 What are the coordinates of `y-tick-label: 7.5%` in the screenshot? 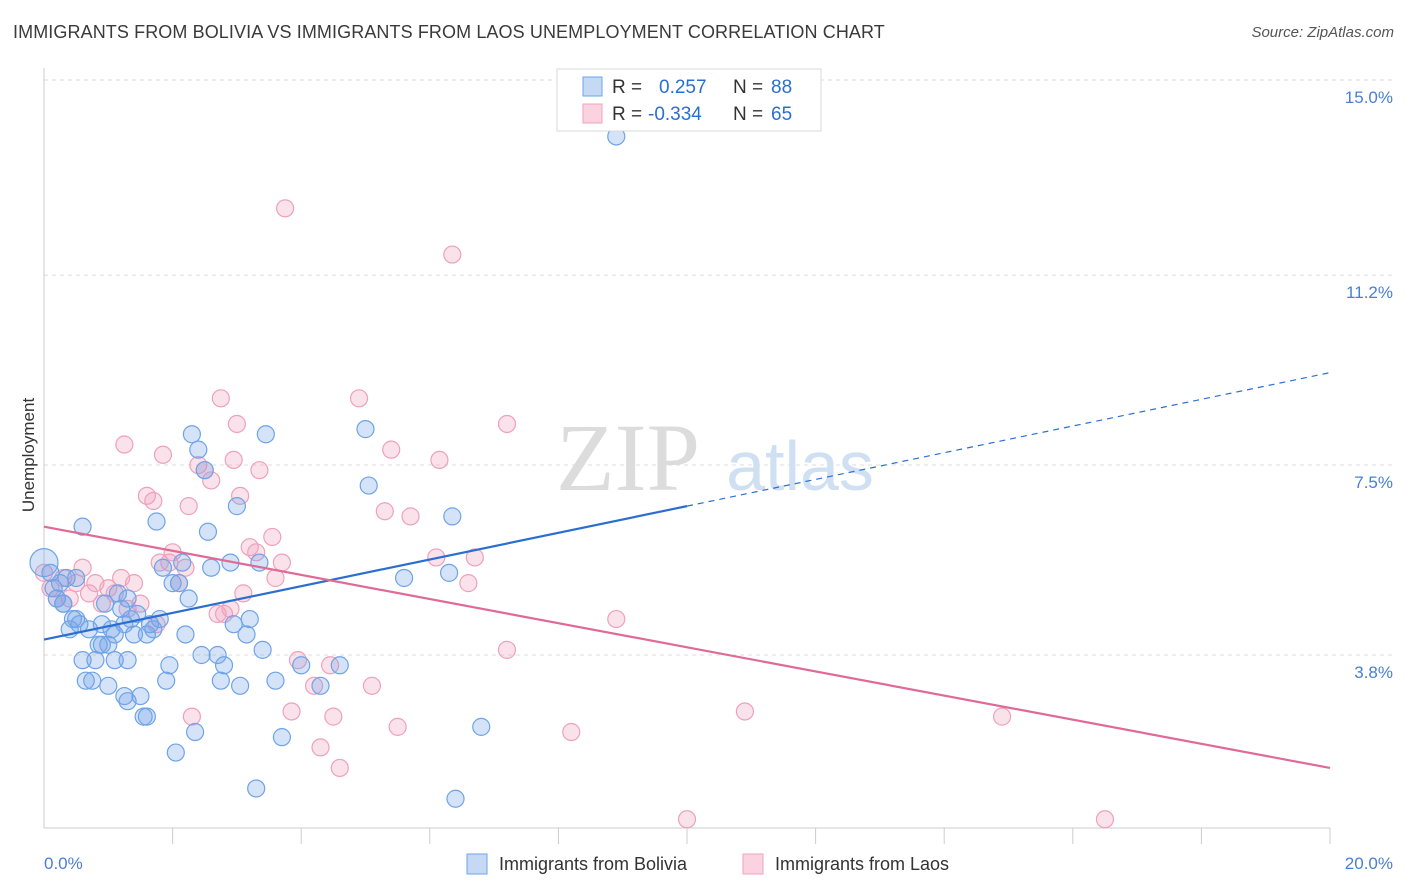 It's located at (1373, 482).